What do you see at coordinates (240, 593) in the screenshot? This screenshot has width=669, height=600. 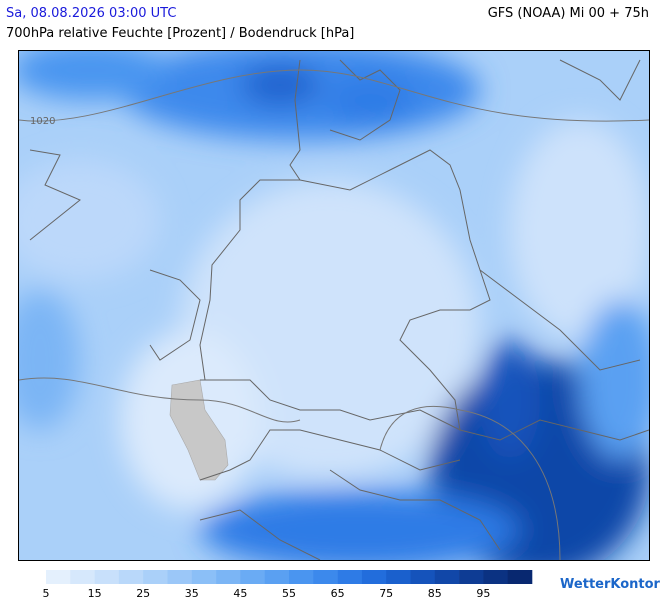 I see `colorbar-tick-label: 45` at bounding box center [240, 593].